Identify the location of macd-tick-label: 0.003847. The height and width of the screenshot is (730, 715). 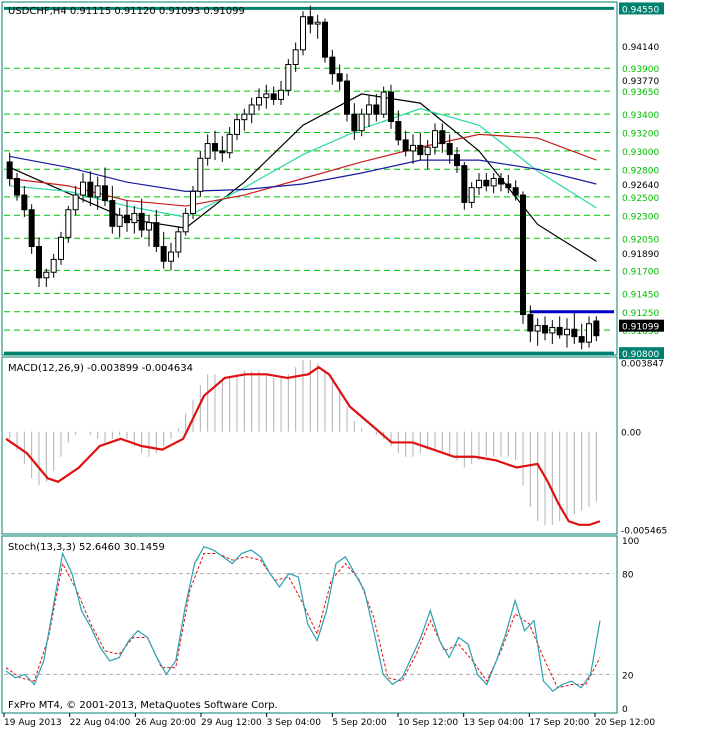
(642, 365).